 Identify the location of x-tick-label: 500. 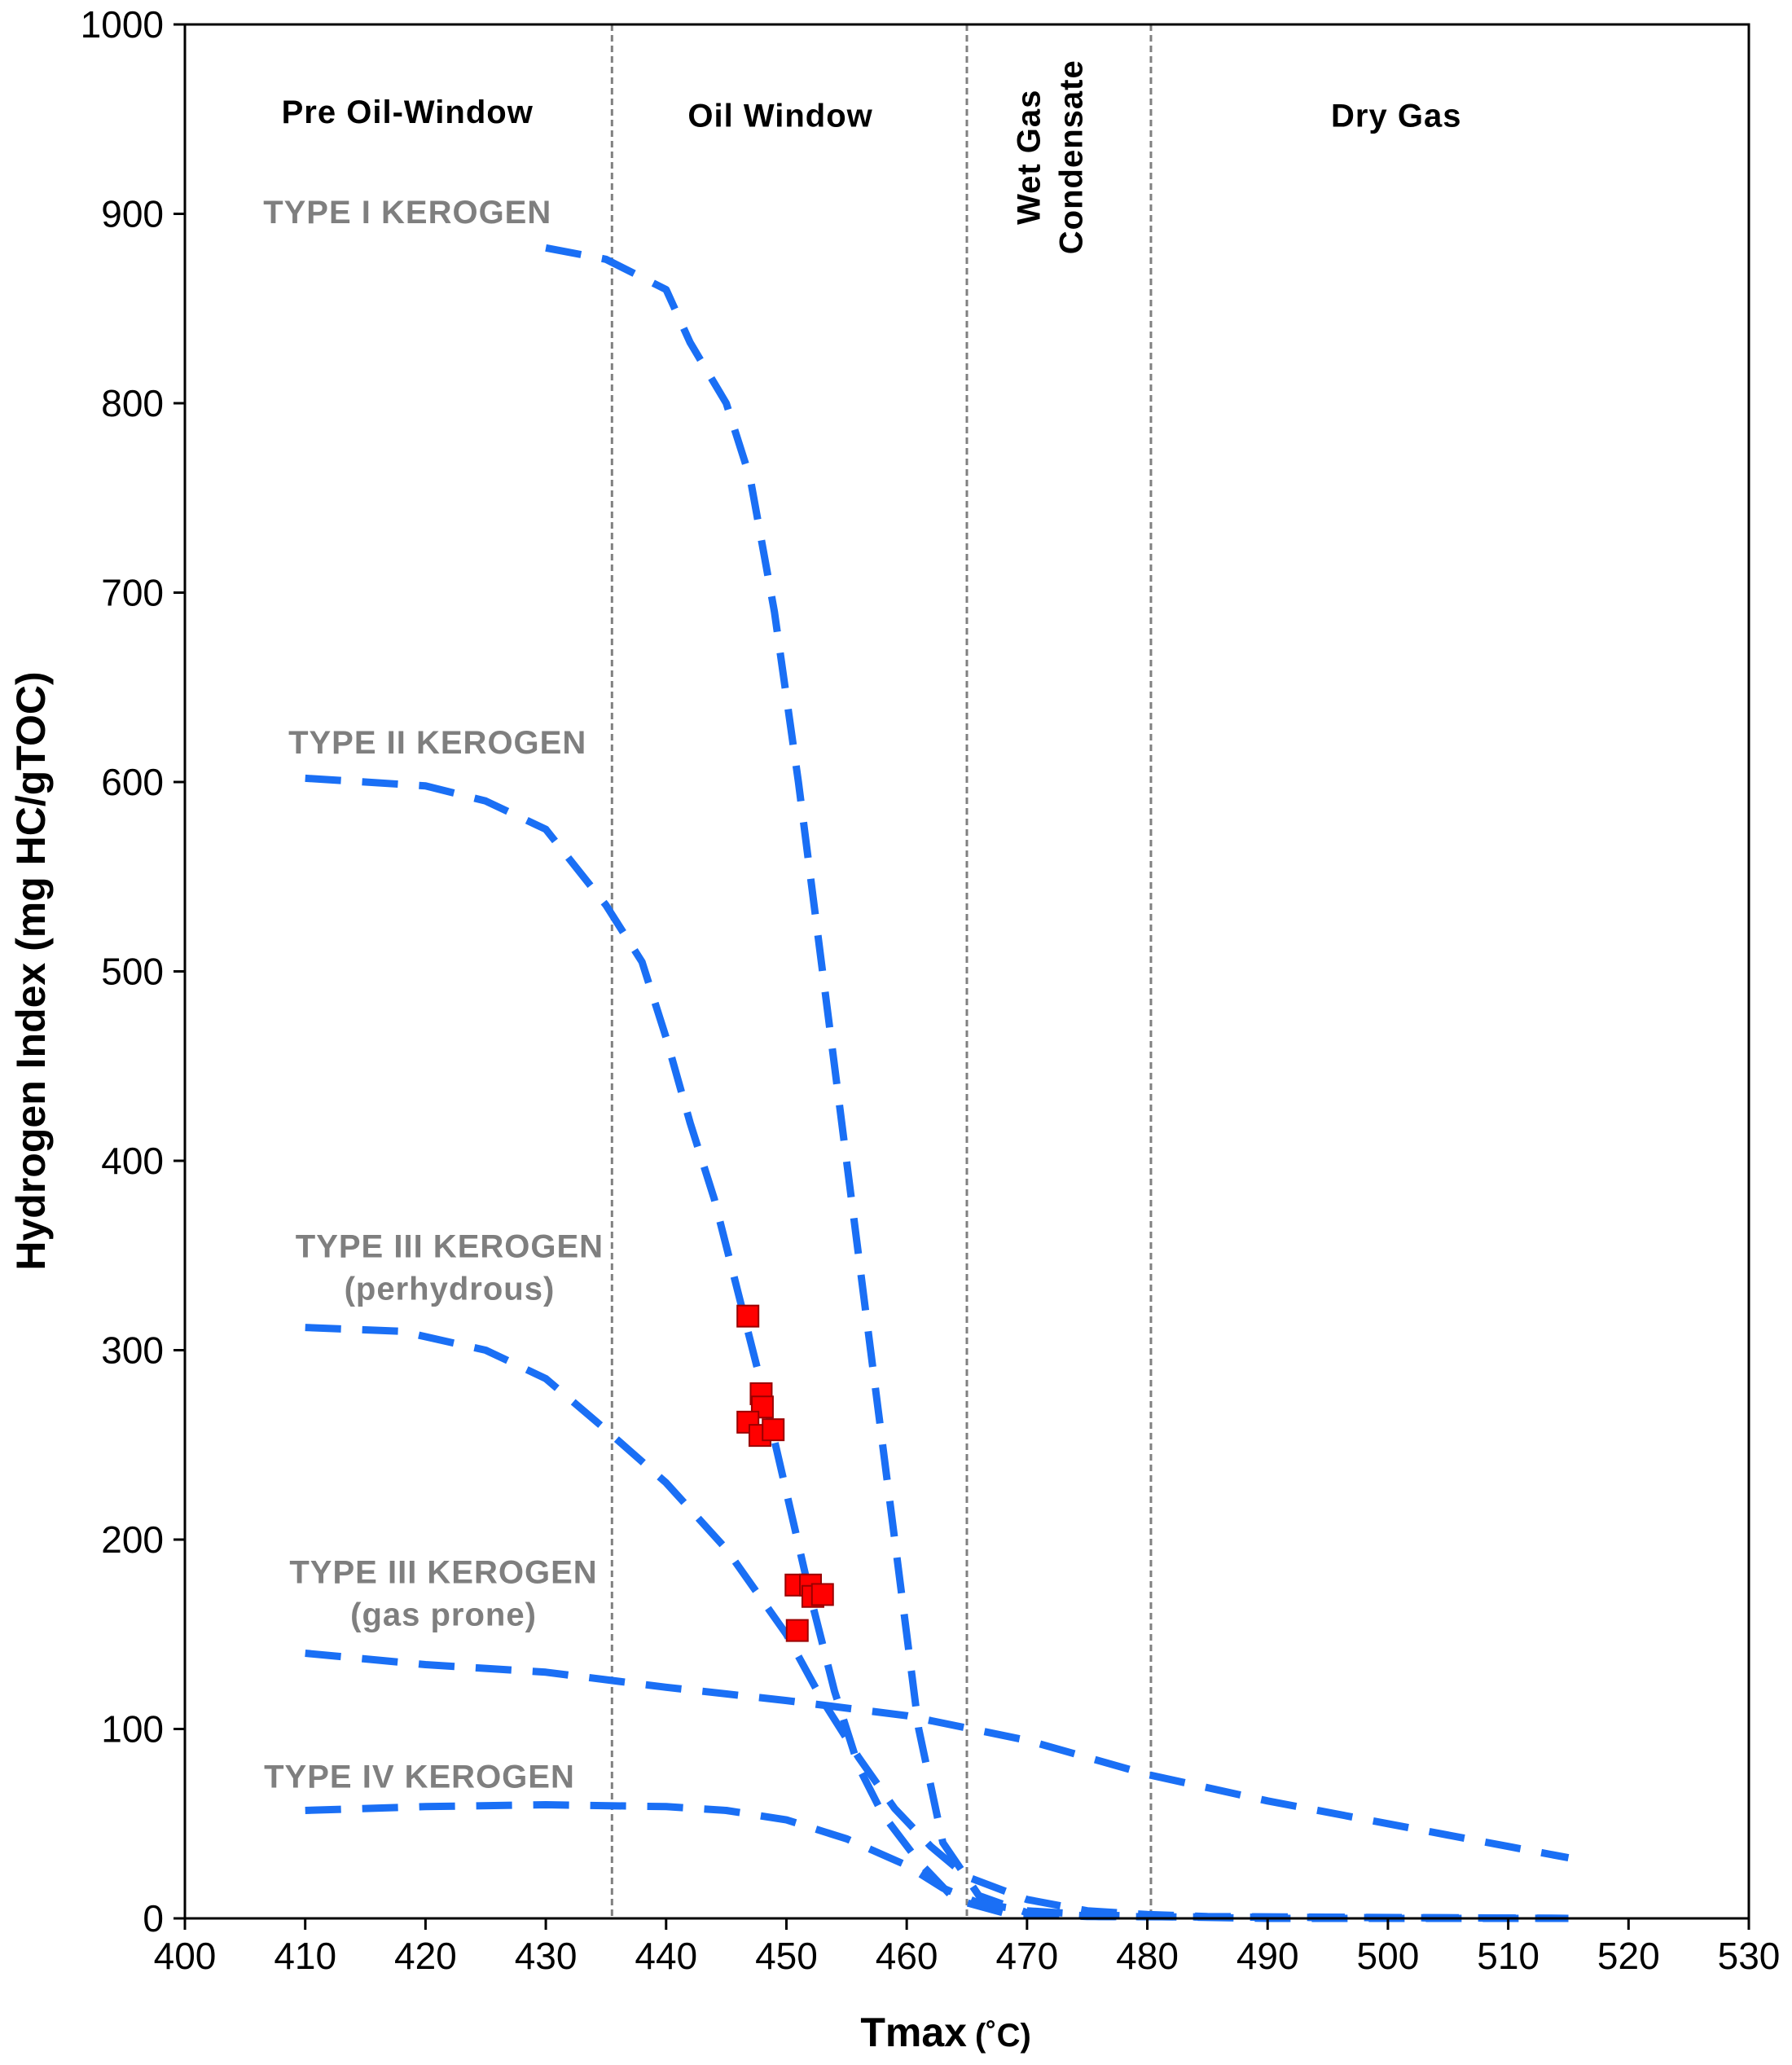
(1388, 1956).